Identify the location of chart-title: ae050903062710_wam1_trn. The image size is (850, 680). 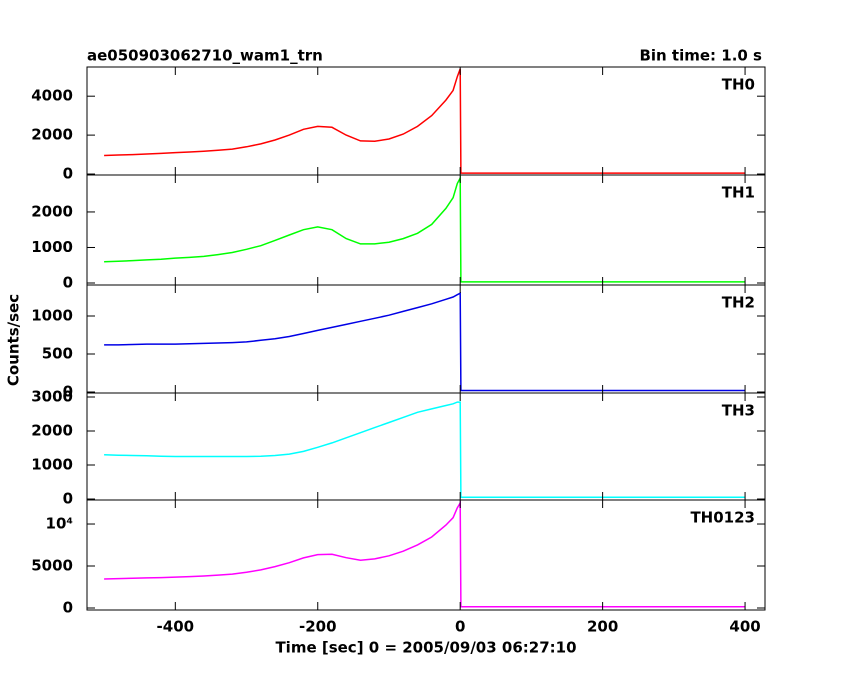
(205, 56).